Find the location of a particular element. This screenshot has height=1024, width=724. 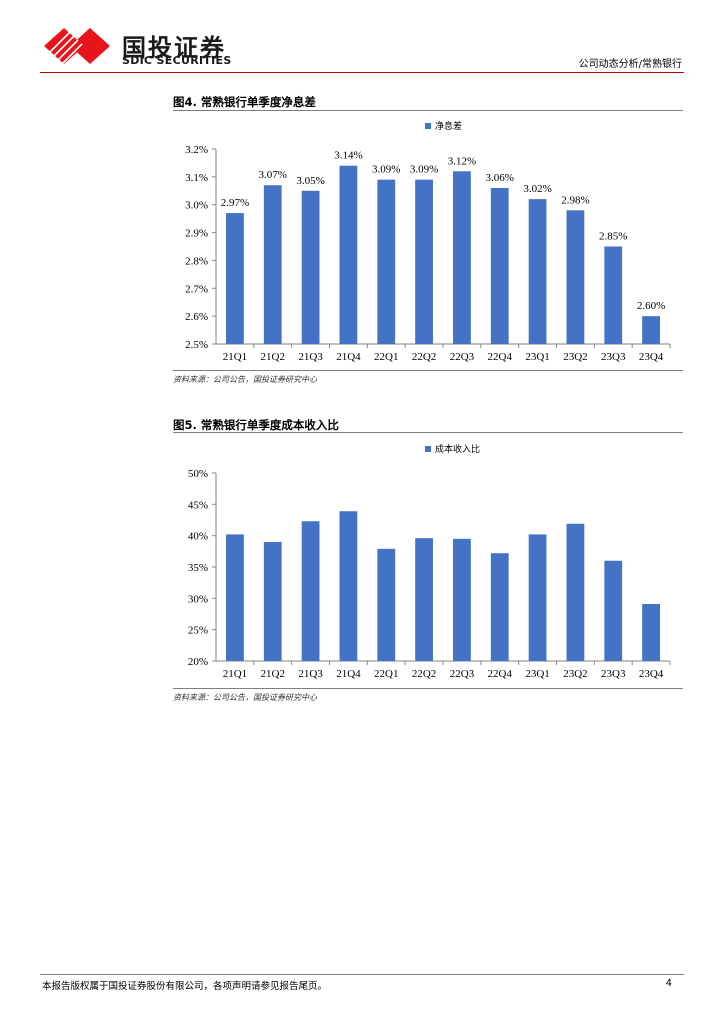

page-number: 4 is located at coordinates (668, 983).